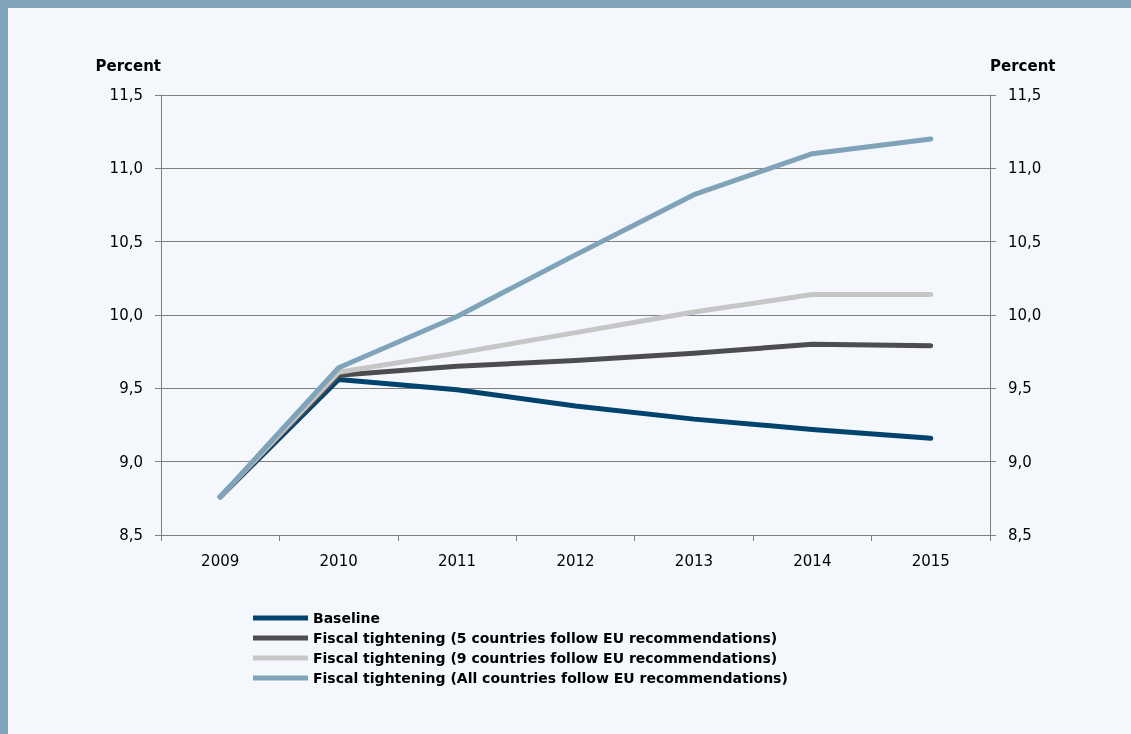  What do you see at coordinates (457, 560) in the screenshot?
I see `x-tick-label: 2011` at bounding box center [457, 560].